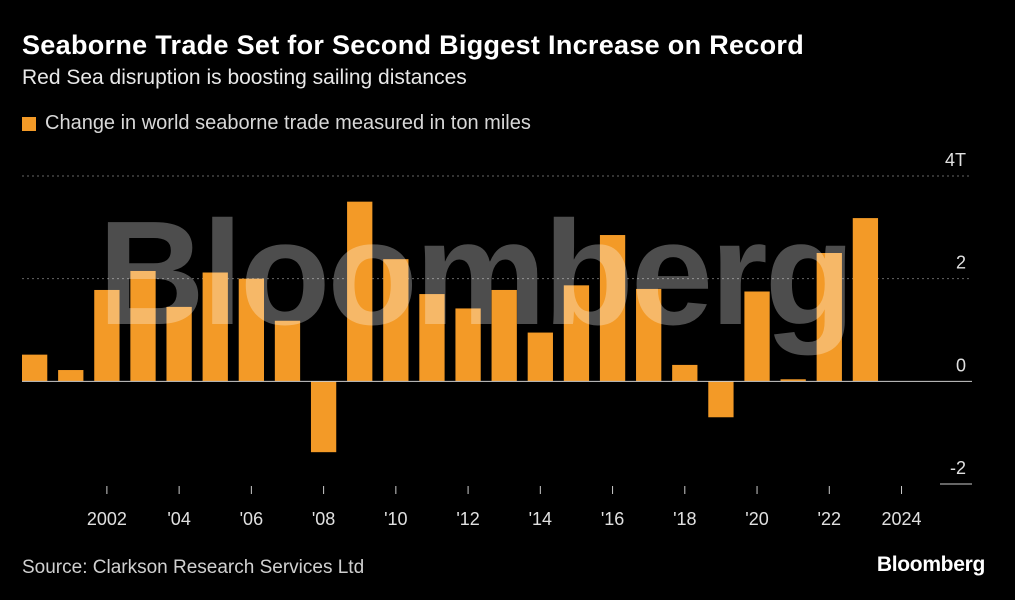 This screenshot has width=1015, height=600. Describe the element at coordinates (955, 160) in the screenshot. I see `y-tick-label: 4T` at that location.